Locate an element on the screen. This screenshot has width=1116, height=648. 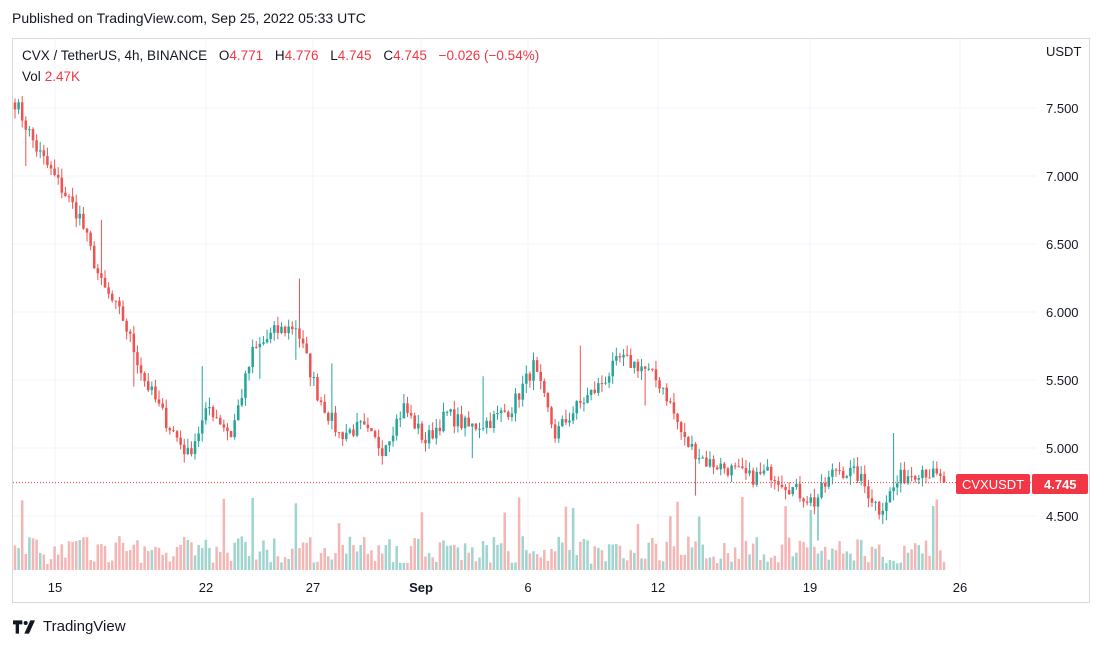
volume-row: Vol 2.47K is located at coordinates (280, 76).